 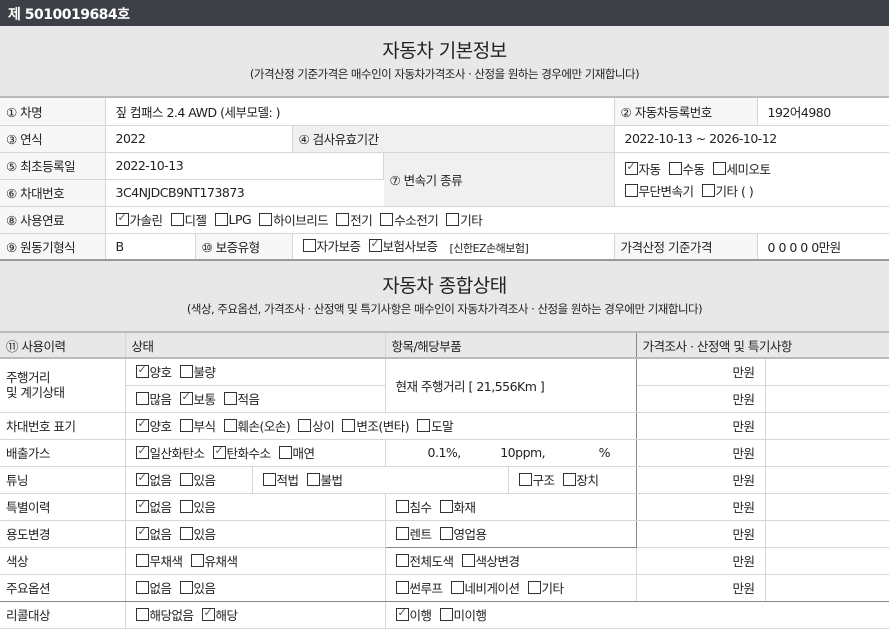 What do you see at coordinates (457, 506) in the screenshot?
I see `checkbox-option: 화재` at bounding box center [457, 506].